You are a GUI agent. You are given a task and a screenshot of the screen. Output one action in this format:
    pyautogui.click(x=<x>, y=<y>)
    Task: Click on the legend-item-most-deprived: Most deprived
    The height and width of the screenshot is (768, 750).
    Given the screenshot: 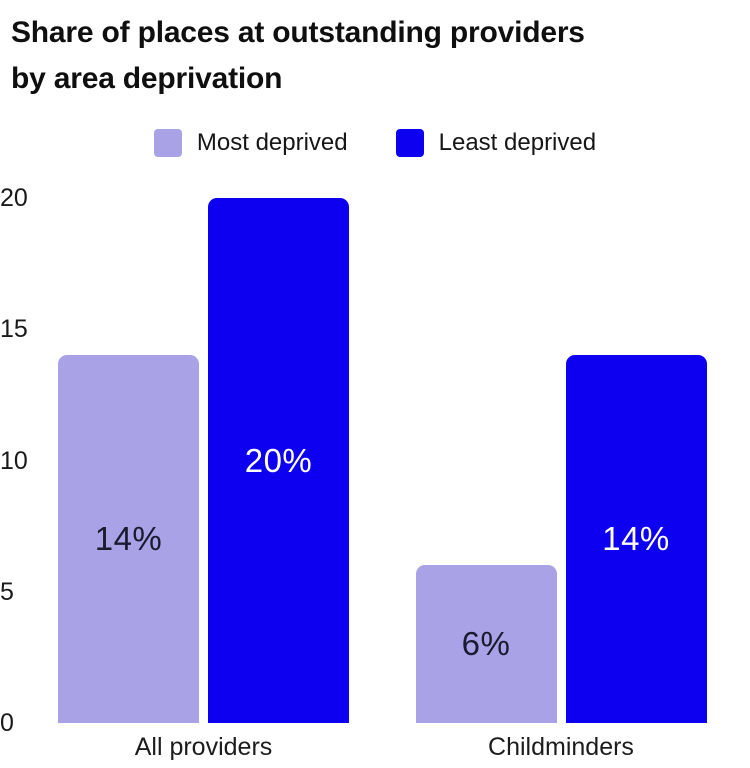 What is the action you would take?
    pyautogui.click(x=250, y=143)
    